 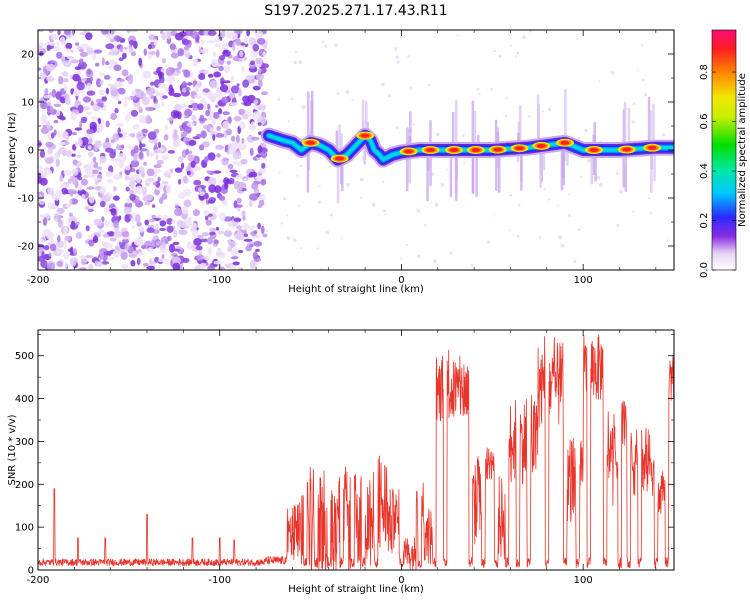 I want to click on y-tick-label: 10, so click(x=27, y=103).